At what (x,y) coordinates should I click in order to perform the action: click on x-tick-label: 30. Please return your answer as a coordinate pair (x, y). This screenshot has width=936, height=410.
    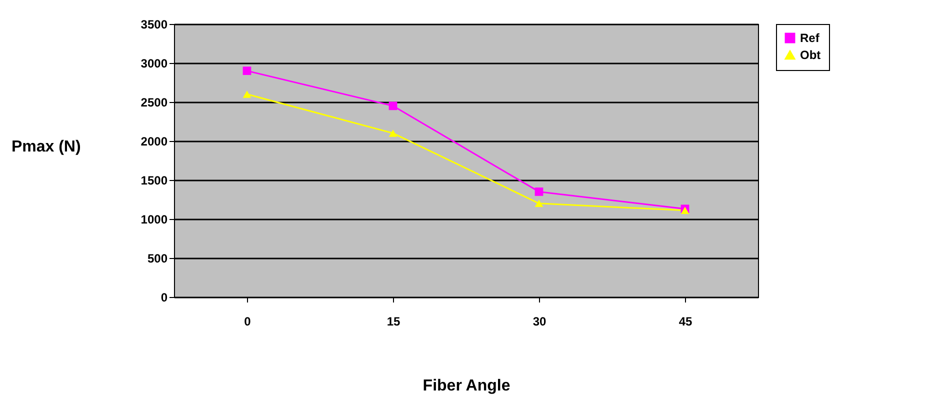
    Looking at the image, I should click on (539, 321).